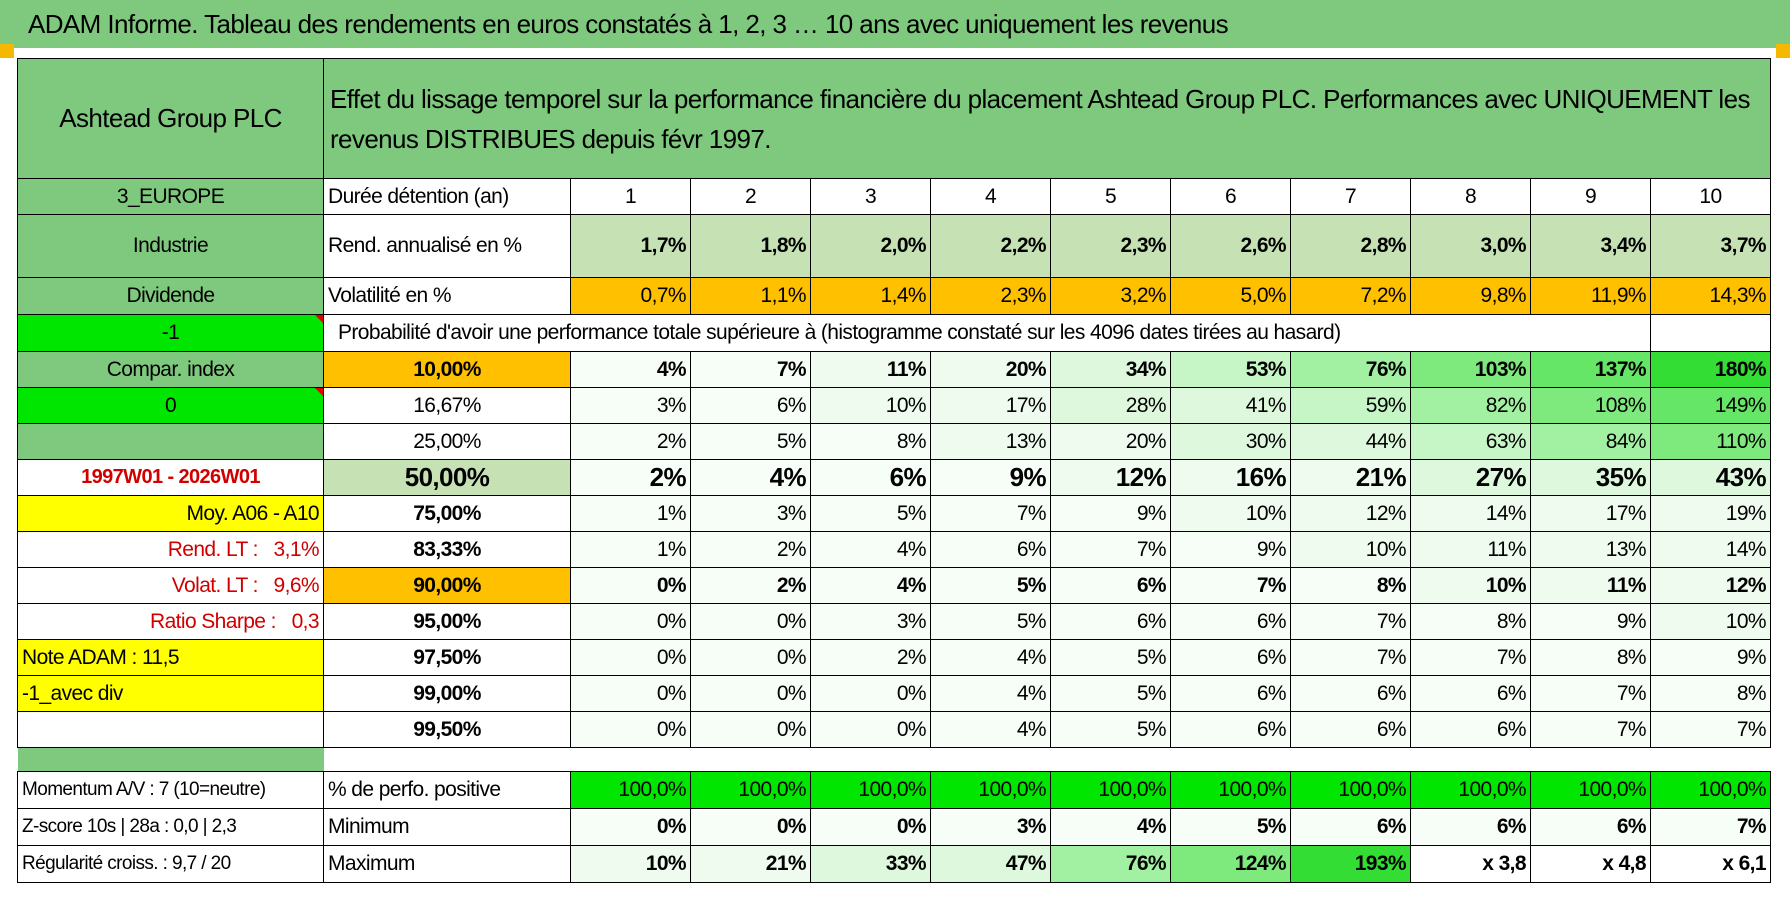 The image size is (1790, 907). I want to click on empty-cell, so click(1710, 333).